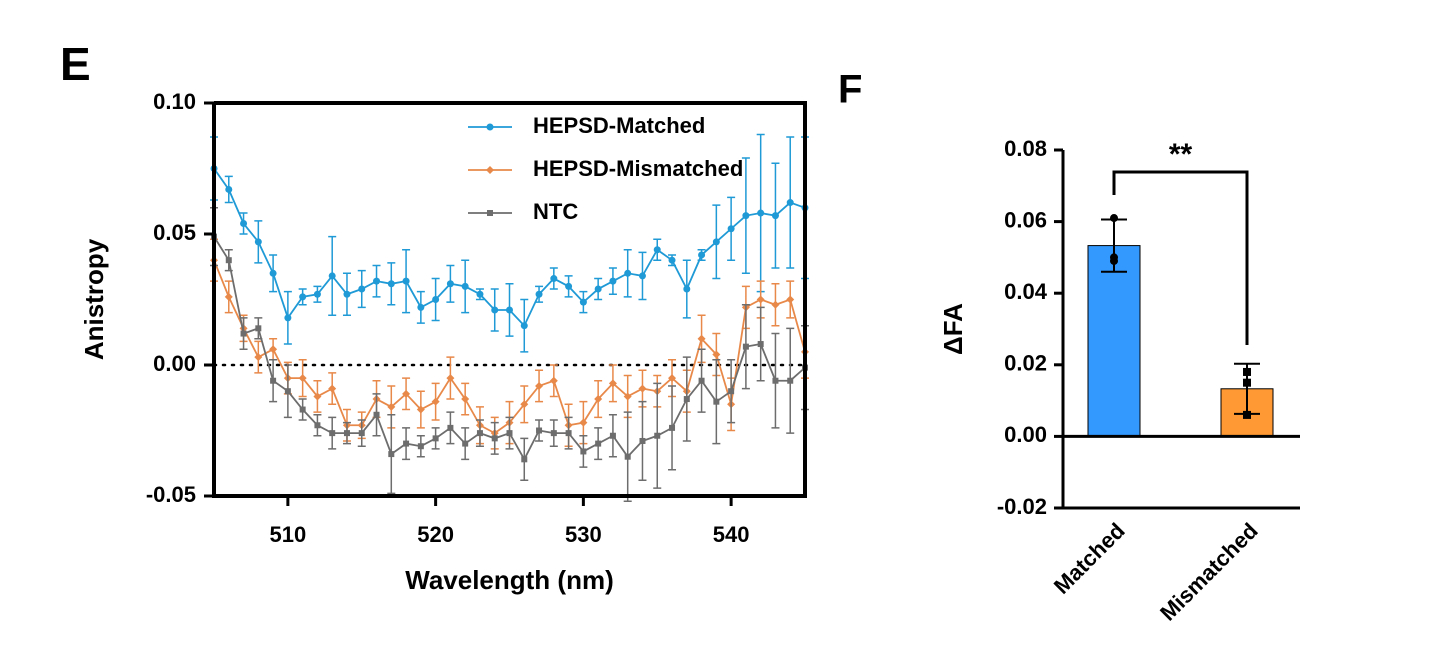  Describe the element at coordinates (174, 101) in the screenshot. I see `y-tick-label: 0.10` at that location.